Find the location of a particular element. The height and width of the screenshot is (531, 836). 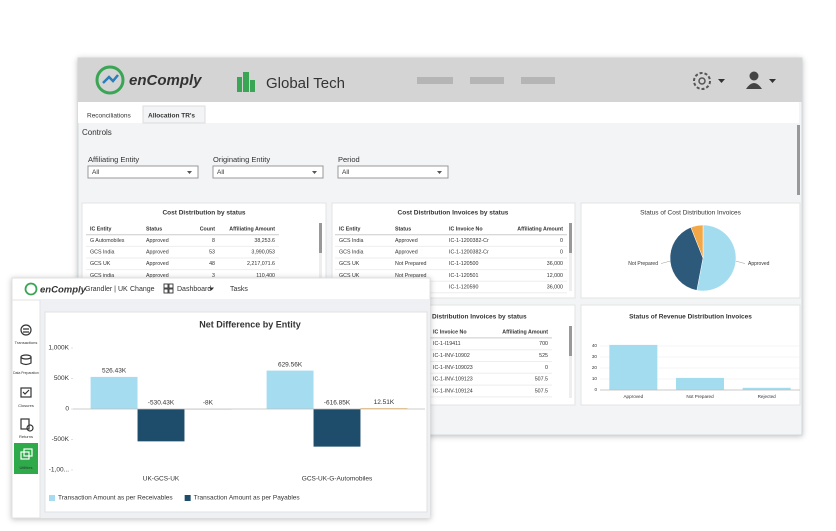

dashboard-icon is located at coordinates (168, 288).